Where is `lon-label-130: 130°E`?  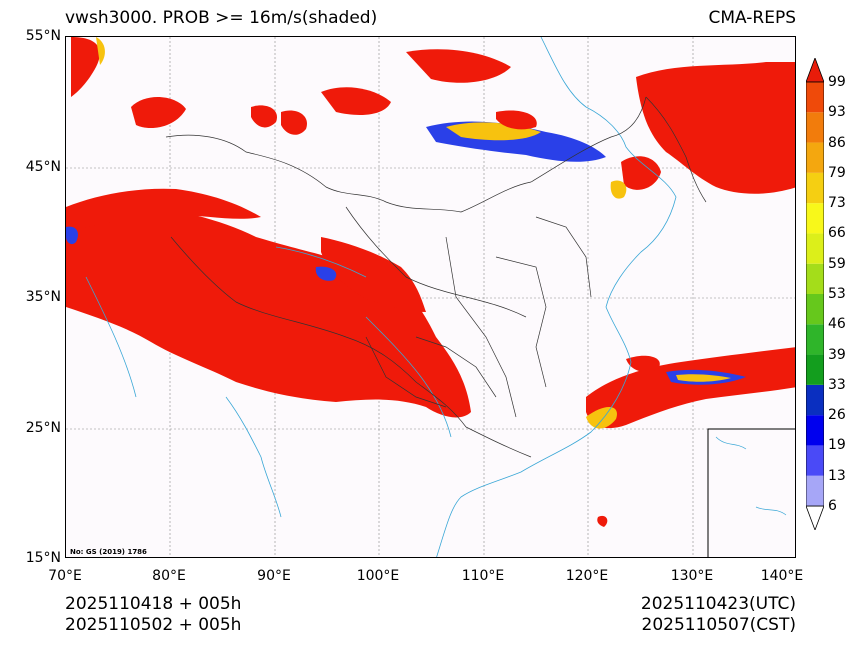 lon-label-130: 130°E is located at coordinates (692, 576).